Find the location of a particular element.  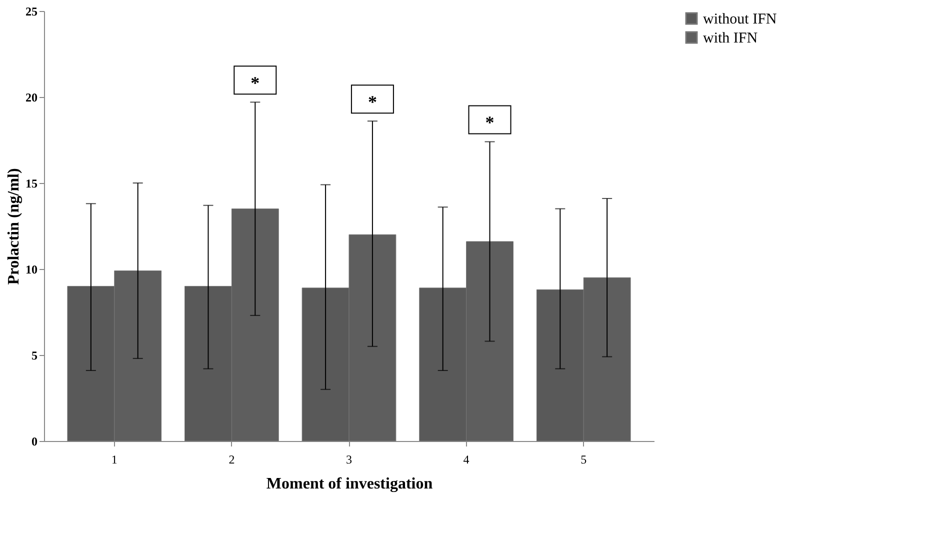

y-tick-label: 25 is located at coordinates (32, 11).